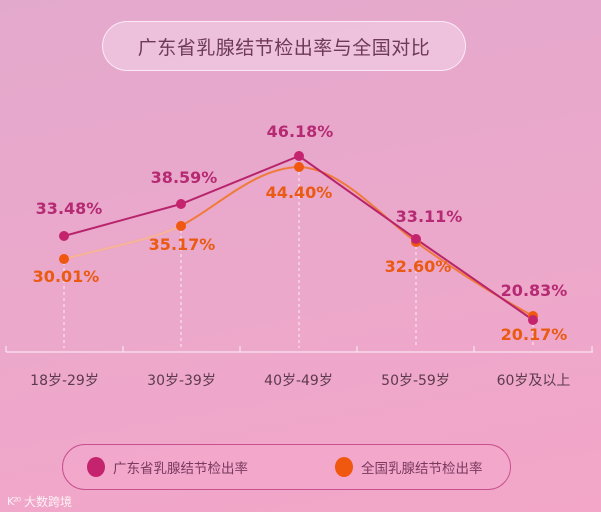 This screenshot has width=601, height=512. What do you see at coordinates (180, 469) in the screenshot?
I see `legend-label: 广东省乳腺结节检出率` at bounding box center [180, 469].